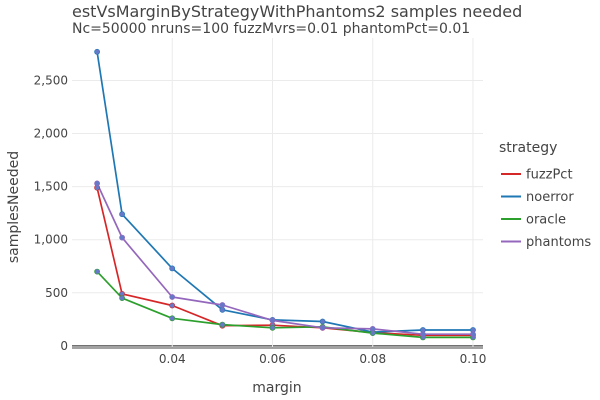 Image resolution: width=600 pixels, height=400 pixels. What do you see at coordinates (172, 359) in the screenshot?
I see `x-tick-label: 0.04` at bounding box center [172, 359].